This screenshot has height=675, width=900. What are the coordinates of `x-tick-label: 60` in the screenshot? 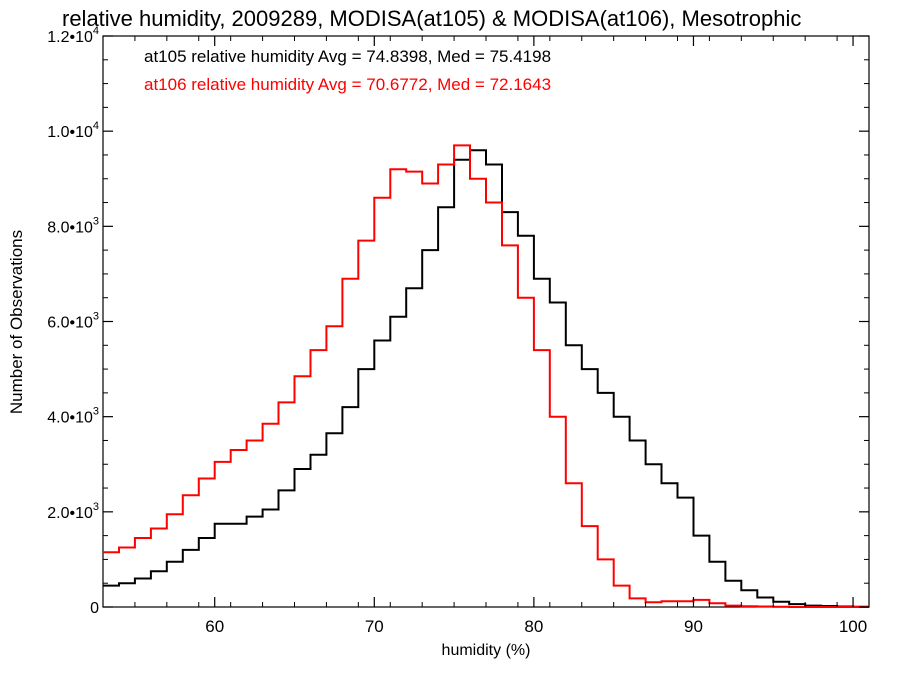 It's located at (214, 626).